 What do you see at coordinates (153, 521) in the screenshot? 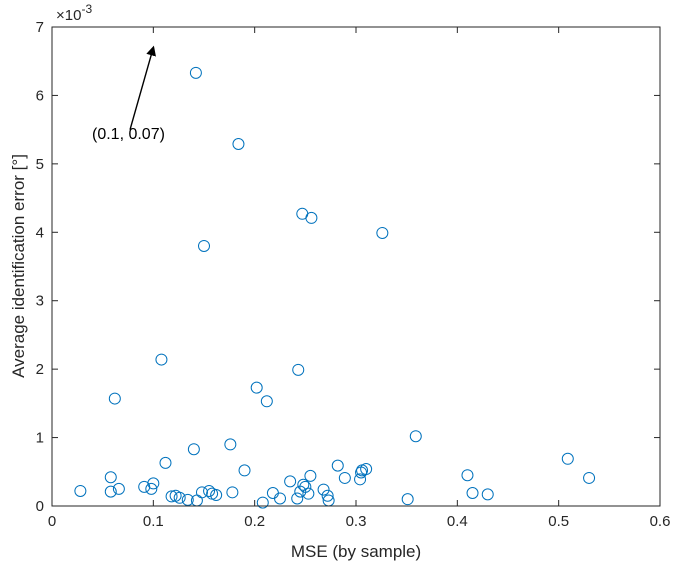
I see `x-tick-label: 0.1` at bounding box center [153, 521].